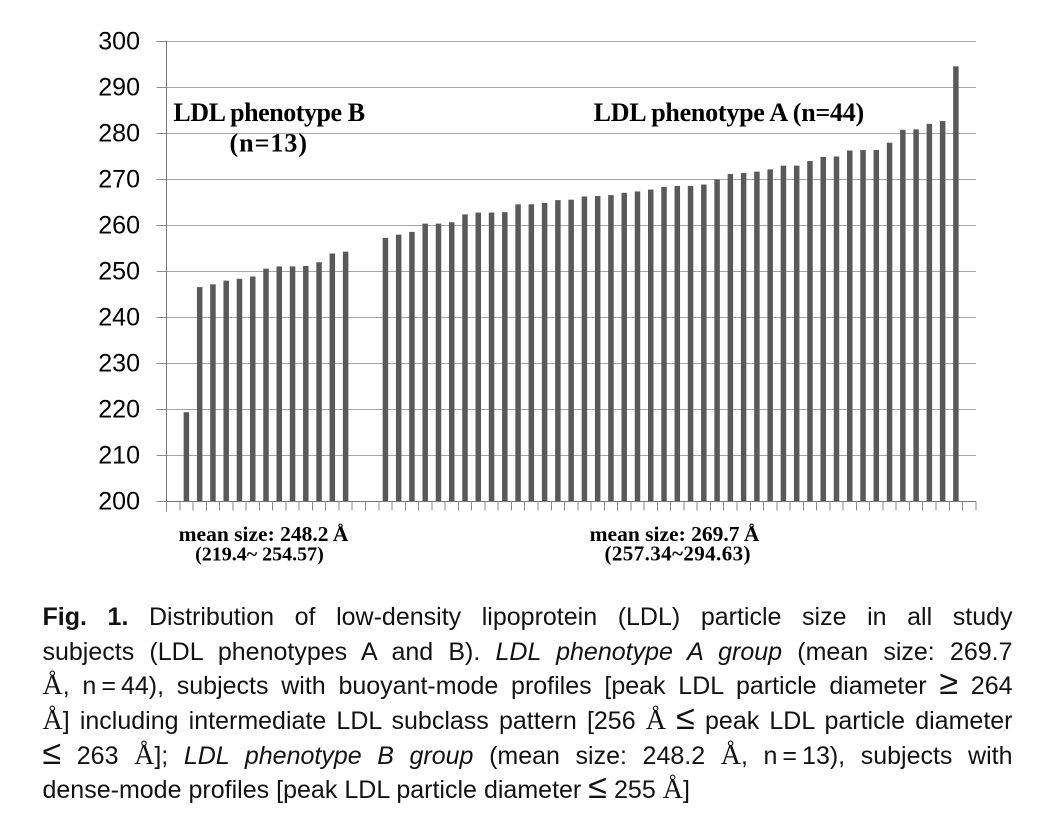 The height and width of the screenshot is (839, 1063). I want to click on svg-text: LDL phenotype A (n=44), so click(729, 112).